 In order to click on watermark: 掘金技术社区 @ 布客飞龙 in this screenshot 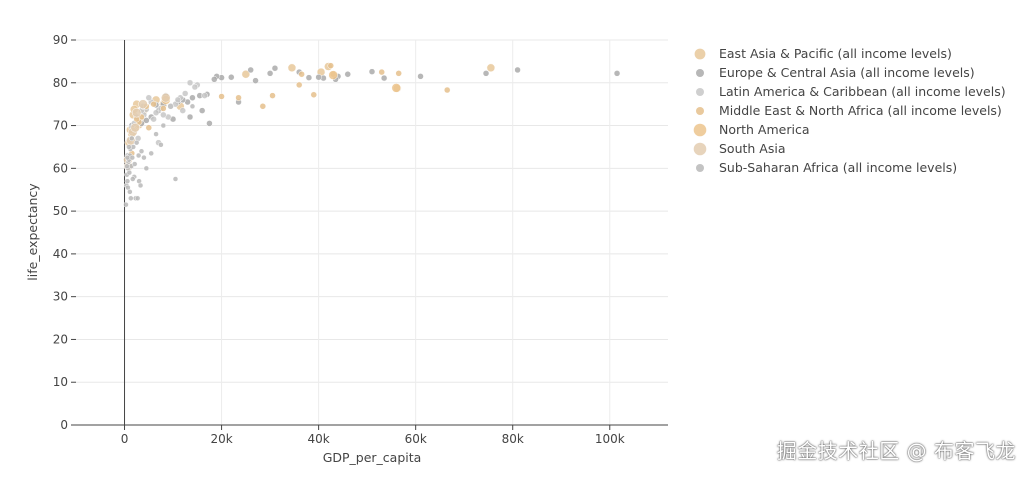, I will do `click(896, 451)`.